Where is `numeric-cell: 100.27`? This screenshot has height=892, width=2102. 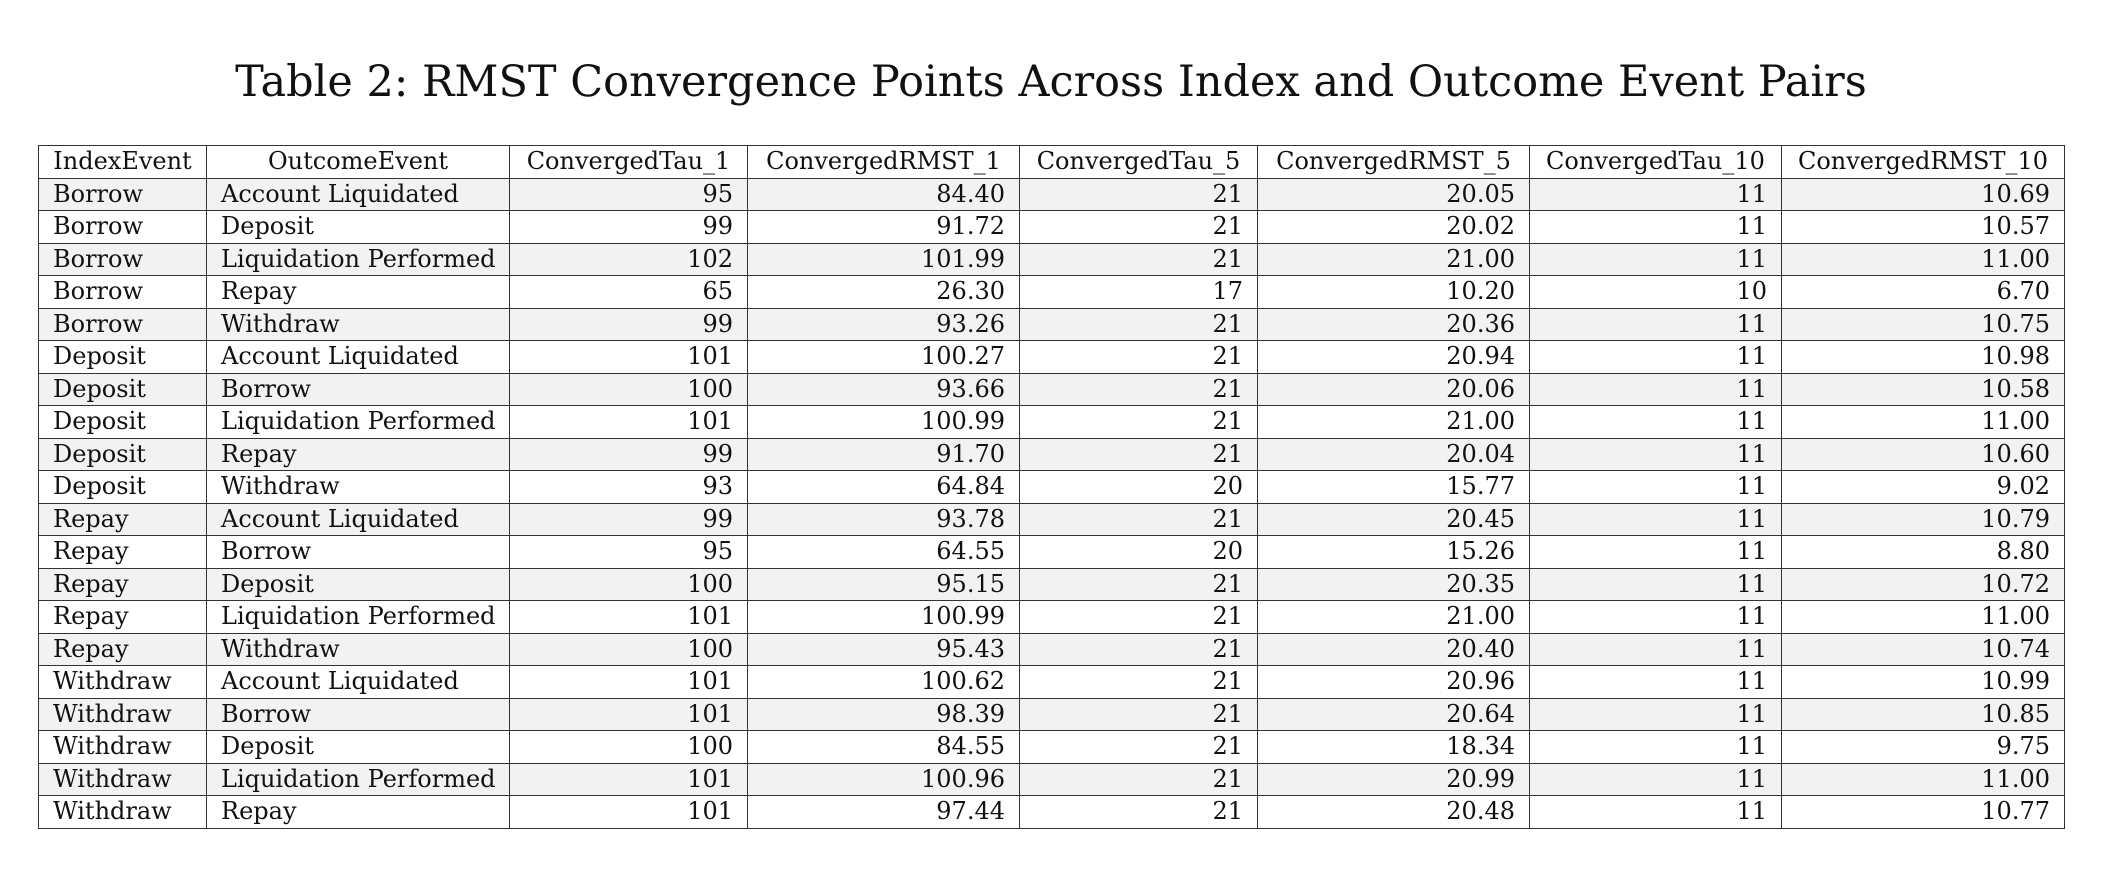
numeric-cell: 100.27 is located at coordinates (883, 357).